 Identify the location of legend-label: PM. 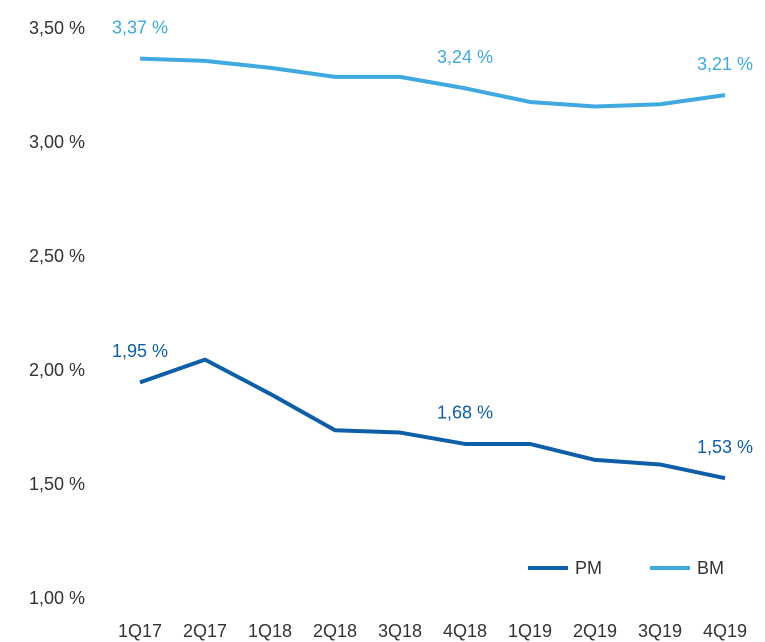
(588, 568).